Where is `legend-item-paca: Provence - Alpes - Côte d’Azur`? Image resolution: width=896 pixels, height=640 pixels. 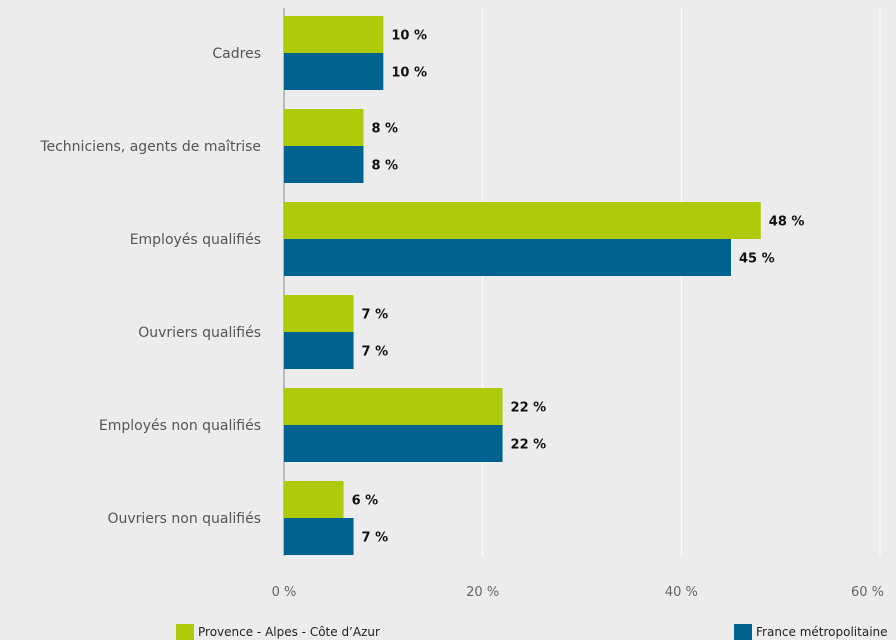 legend-item-paca: Provence - Alpes - Côte d’Azur is located at coordinates (278, 632).